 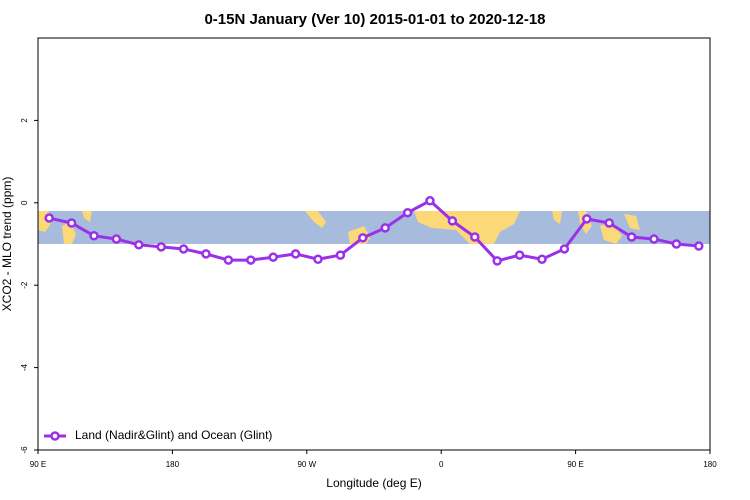 What do you see at coordinates (441, 464) in the screenshot?
I see `x-tick-label: 0` at bounding box center [441, 464].